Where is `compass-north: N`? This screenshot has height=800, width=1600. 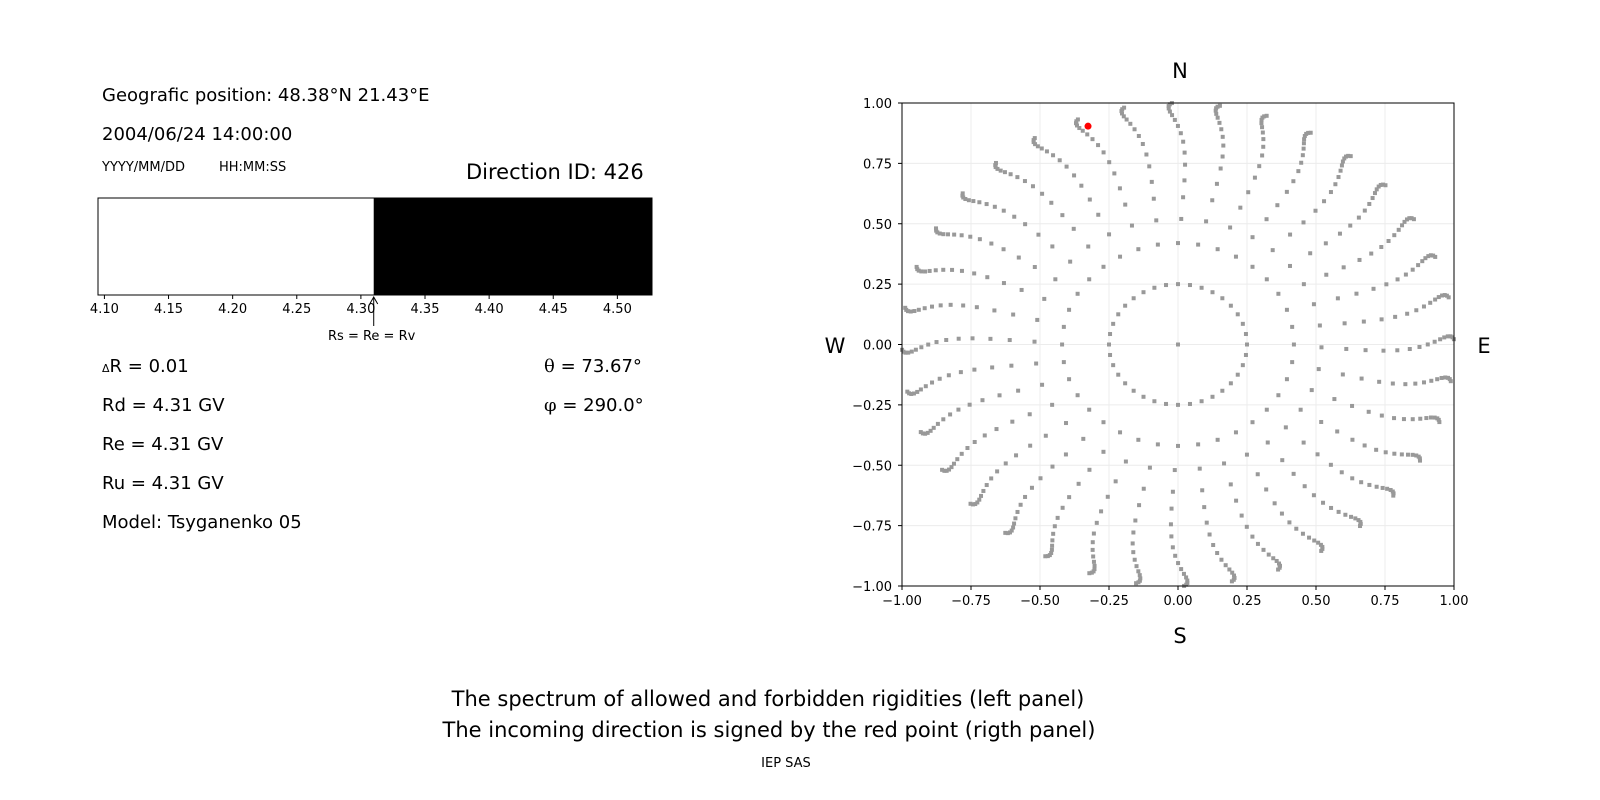
compass-north: N is located at coordinates (1180, 71).